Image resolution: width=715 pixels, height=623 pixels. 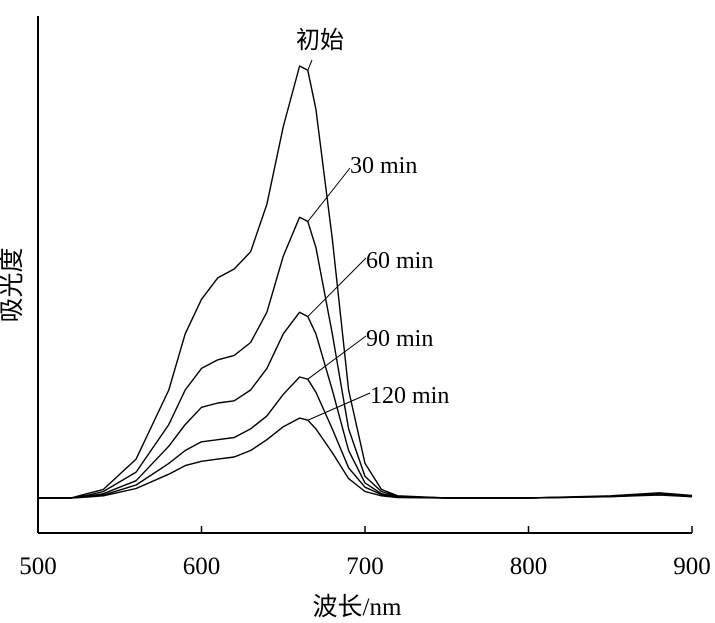 I want to click on x-axis-title: 波长/nm, so click(x=357, y=607).